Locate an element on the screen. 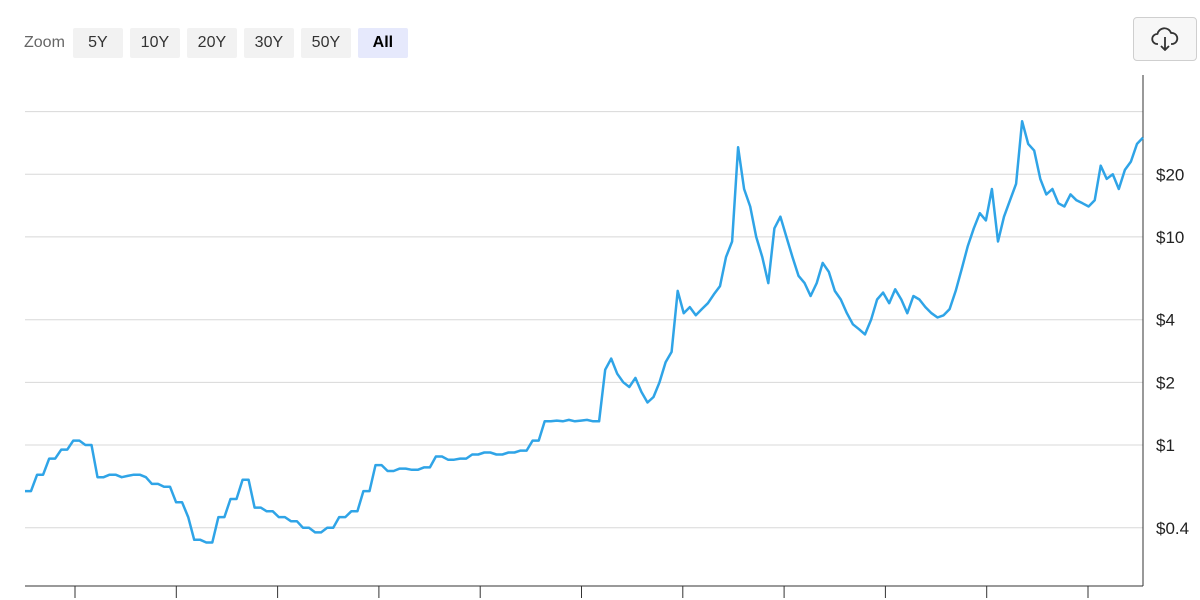 This screenshot has height=600, width=1200. zoom-bar: Zoom 5Y 10Y 20Y 30Y 50Y All is located at coordinates (219, 43).